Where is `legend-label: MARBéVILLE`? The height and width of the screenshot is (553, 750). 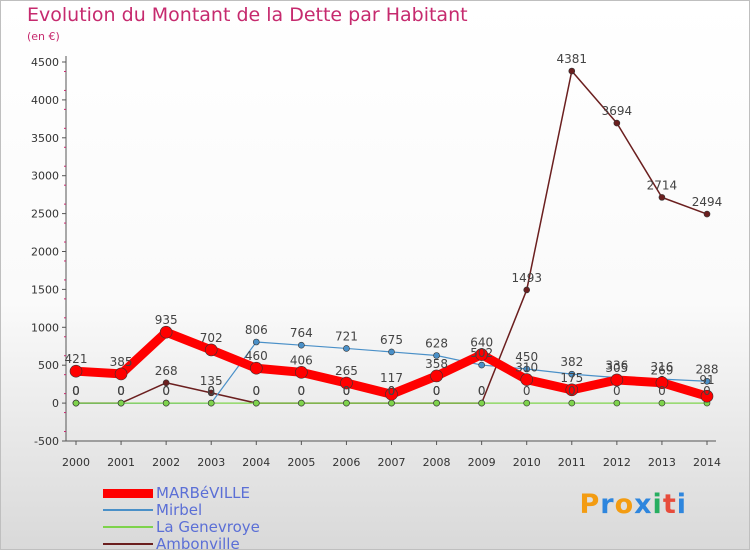 legend-label: MARBéVILLE is located at coordinates (203, 493).